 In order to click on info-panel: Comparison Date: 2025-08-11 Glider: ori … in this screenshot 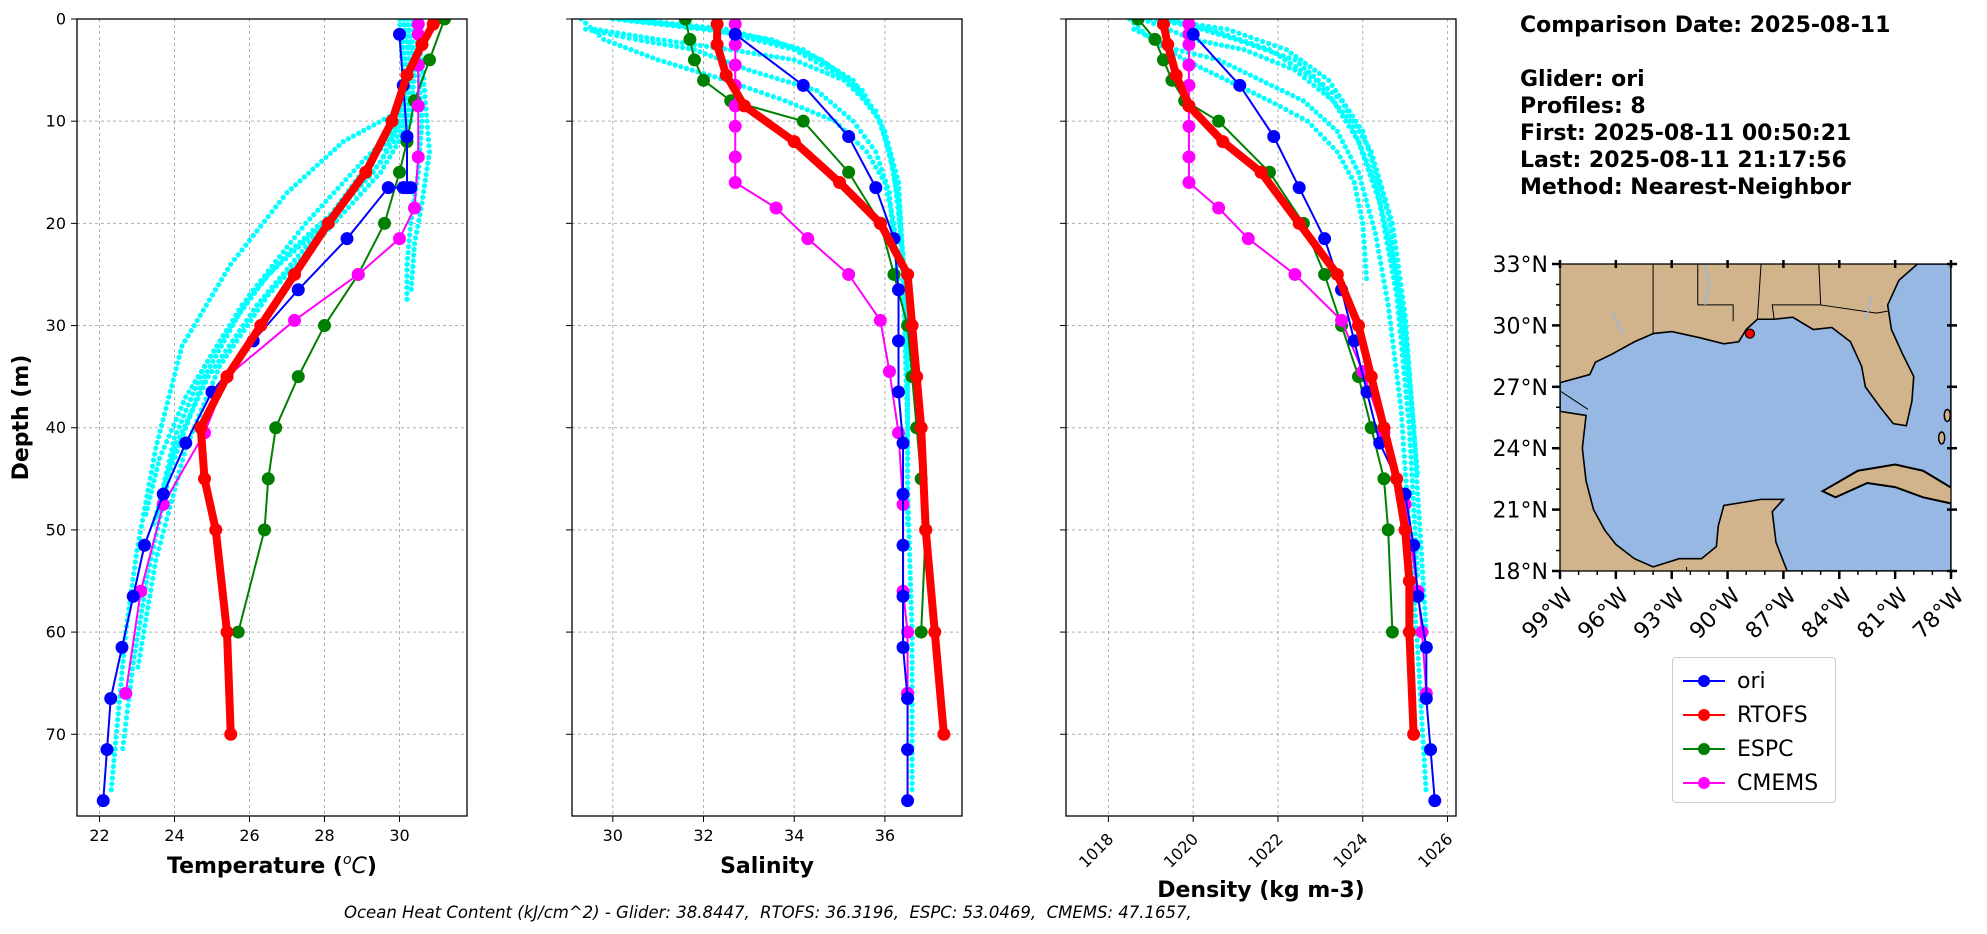, I will do `click(1705, 106)`.